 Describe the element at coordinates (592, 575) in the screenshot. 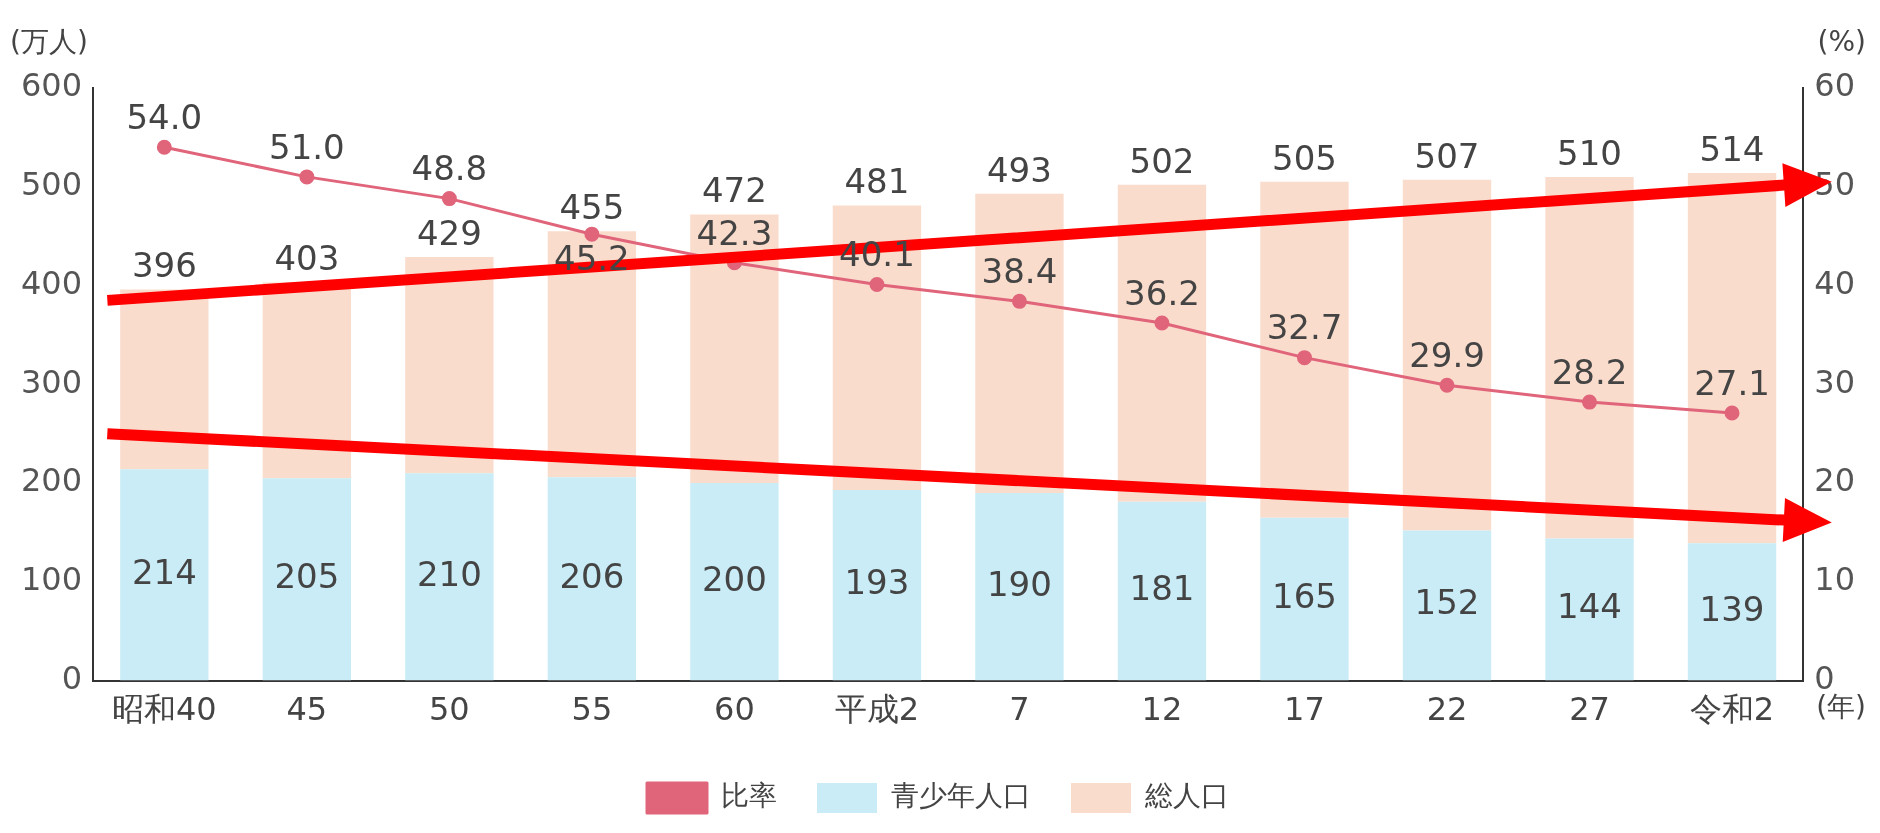

I see `data-label: 206` at that location.